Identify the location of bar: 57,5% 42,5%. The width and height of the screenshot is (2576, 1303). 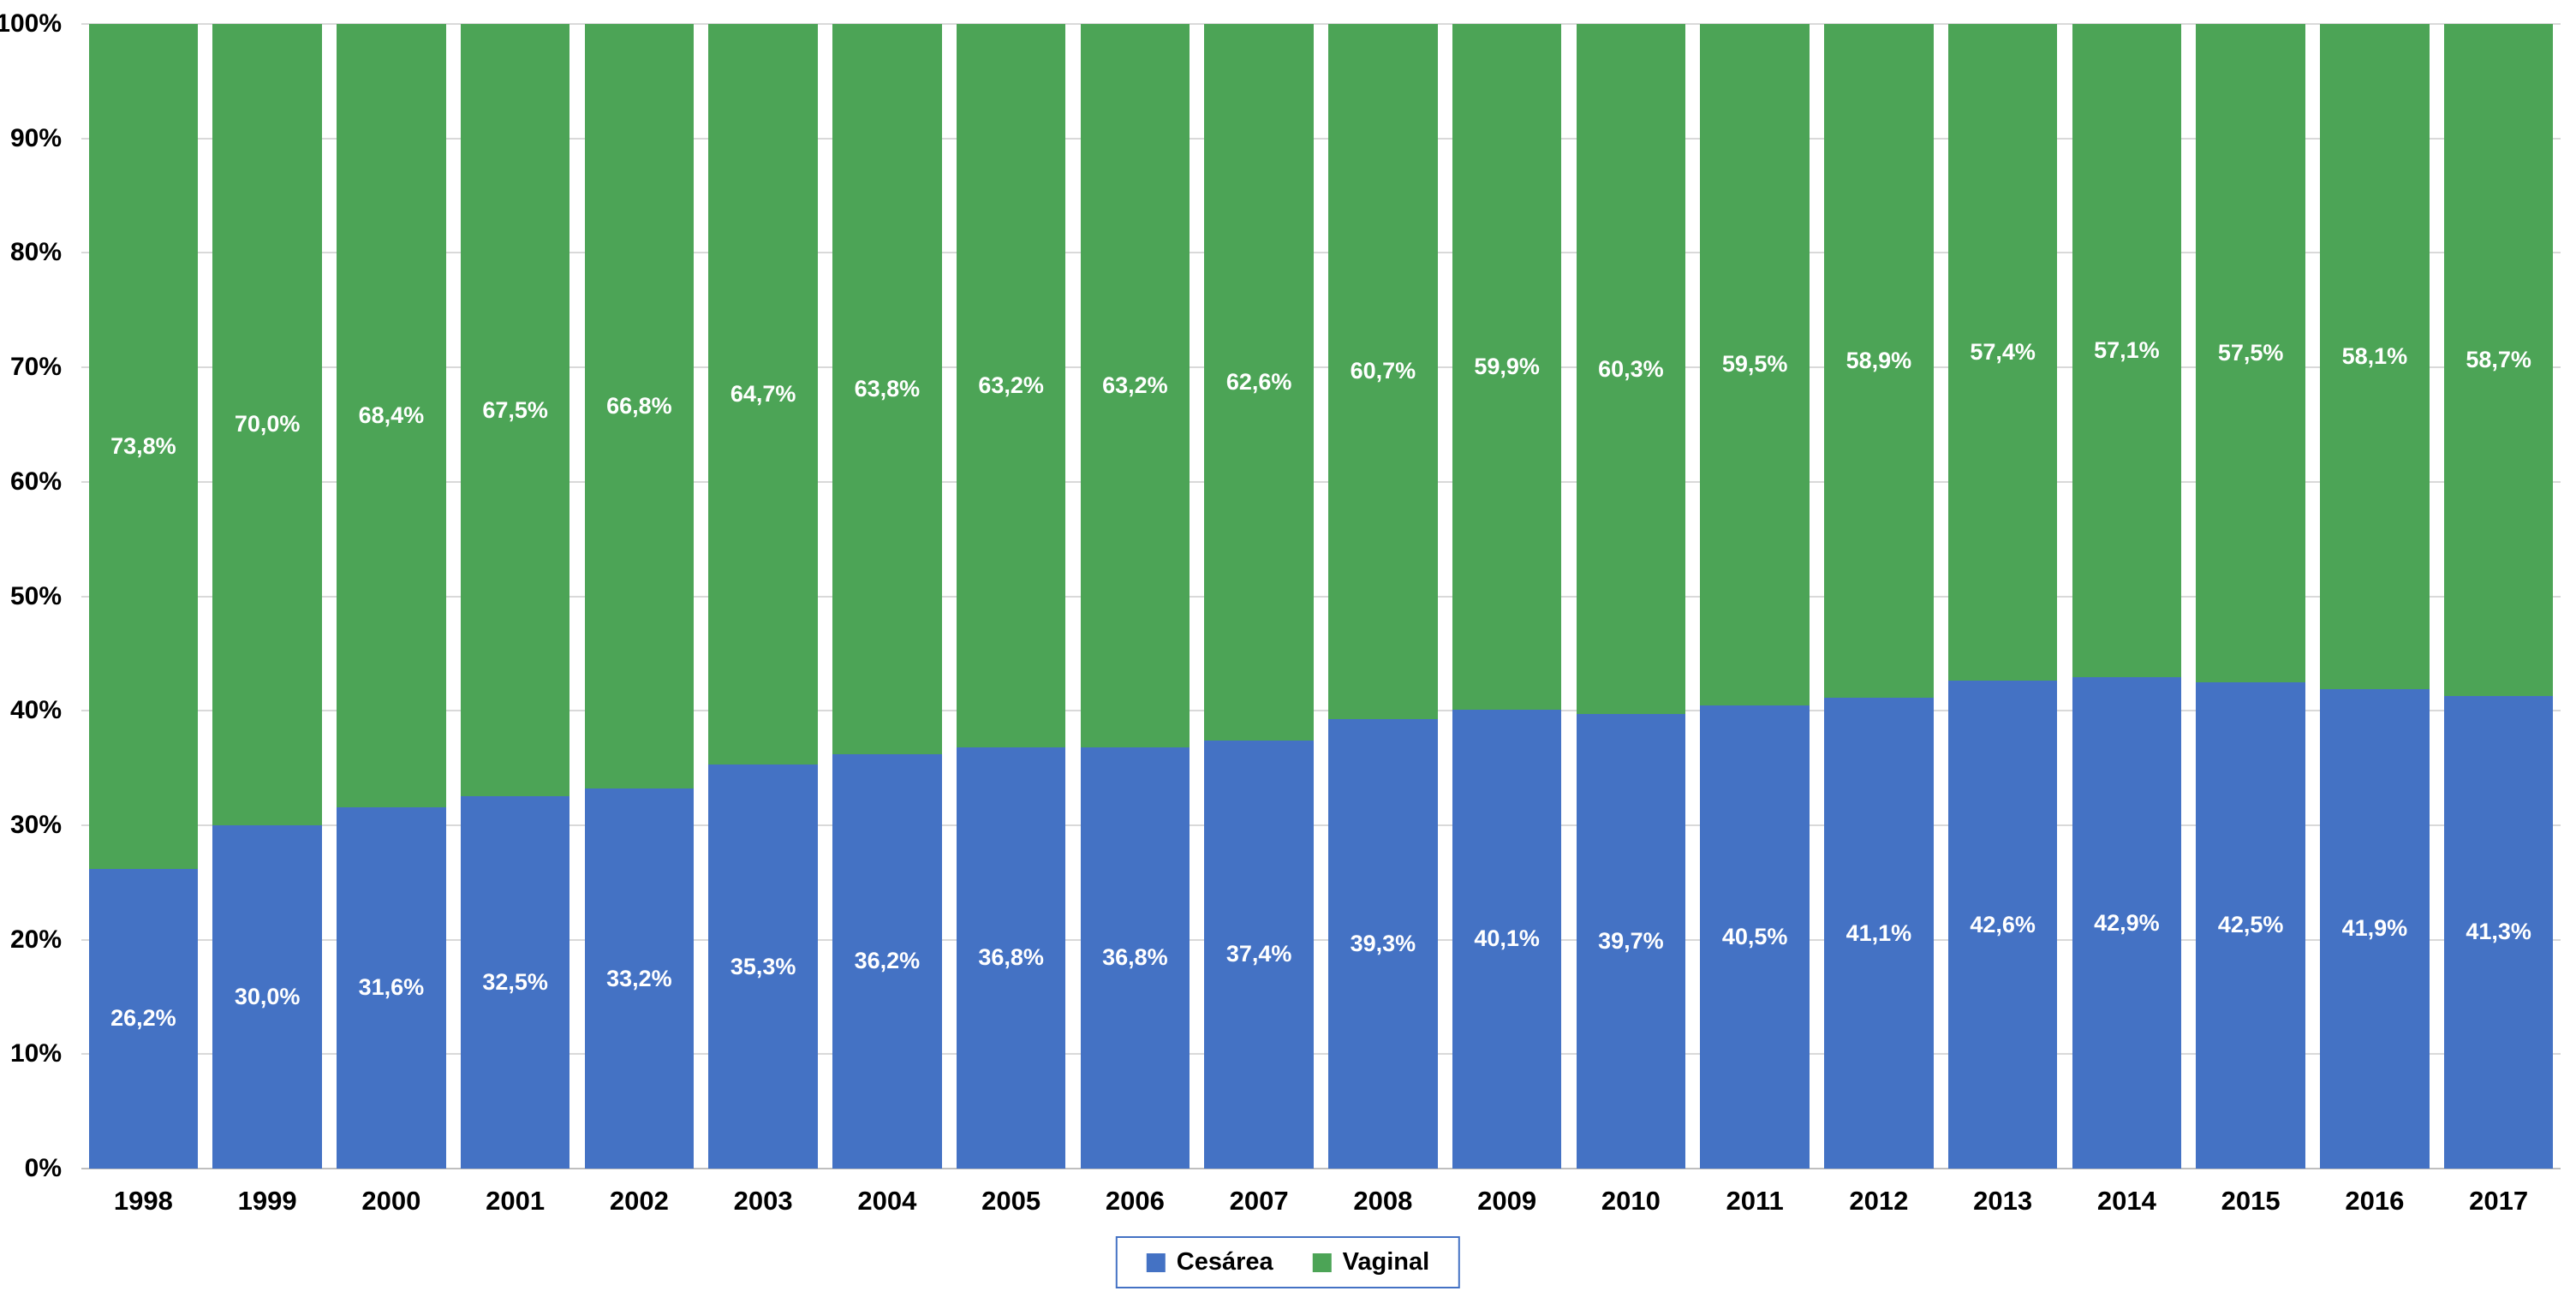
(2251, 596).